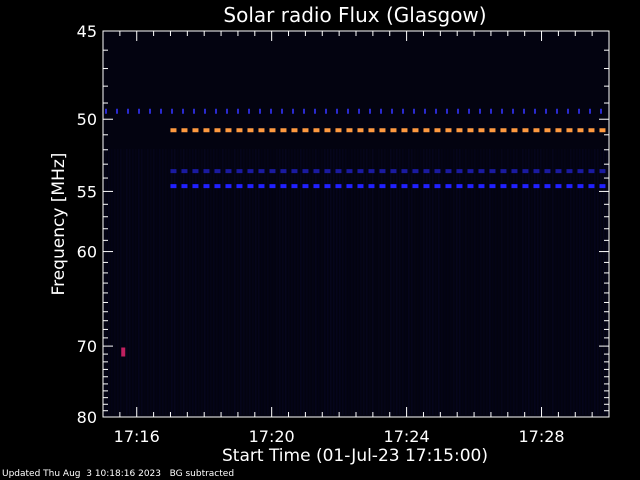  What do you see at coordinates (355, 456) in the screenshot?
I see `x-axis-label: Start Time (01-Jul-23 17:15:00)` at bounding box center [355, 456].